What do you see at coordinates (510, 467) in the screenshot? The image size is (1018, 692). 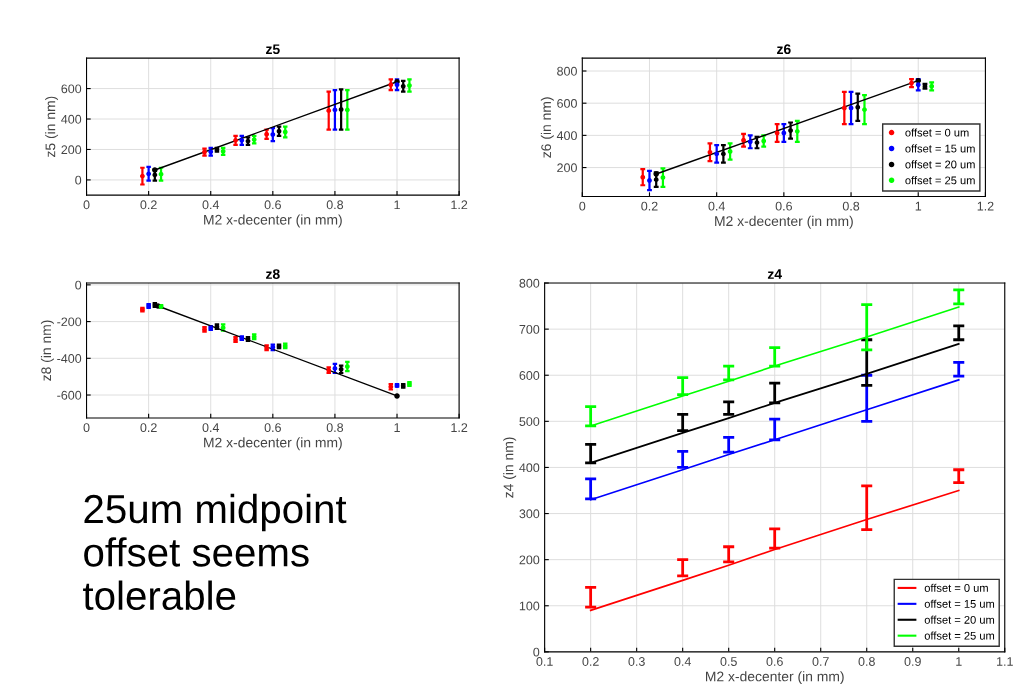 I see `y-axis-title: z4 (in nm)` at bounding box center [510, 467].